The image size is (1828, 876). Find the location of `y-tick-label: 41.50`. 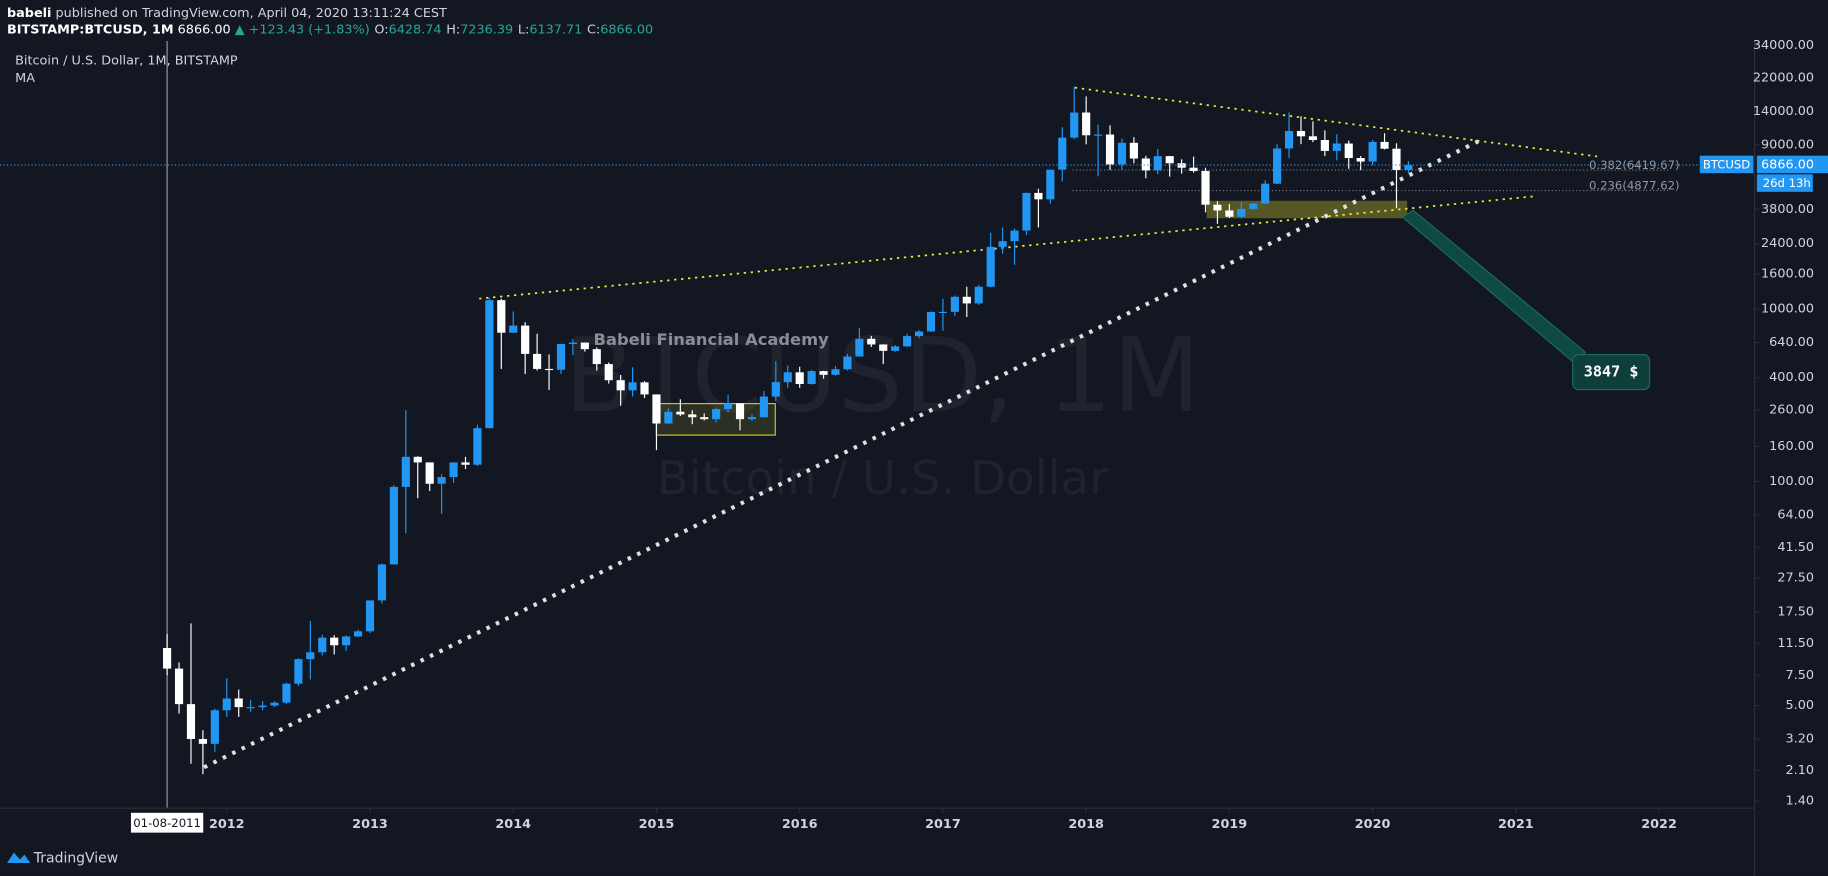

y-tick-label: 41.50 is located at coordinates (1795, 547).